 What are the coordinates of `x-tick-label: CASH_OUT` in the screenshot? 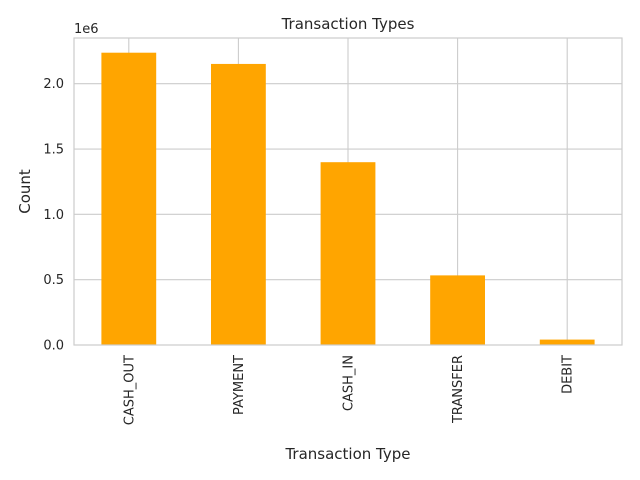 It's located at (129, 390).